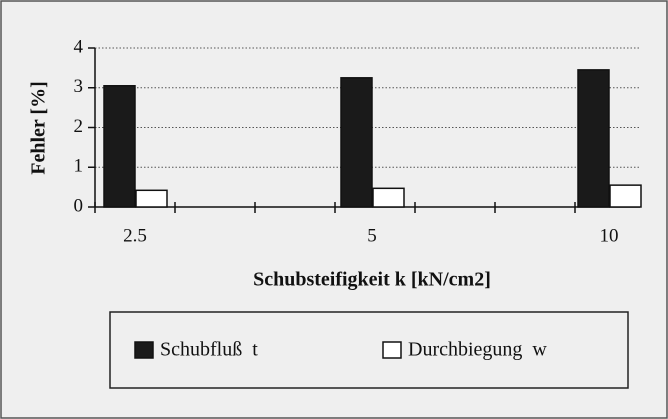  What do you see at coordinates (79, 86) in the screenshot?
I see `y-tick-label: 3` at bounding box center [79, 86].